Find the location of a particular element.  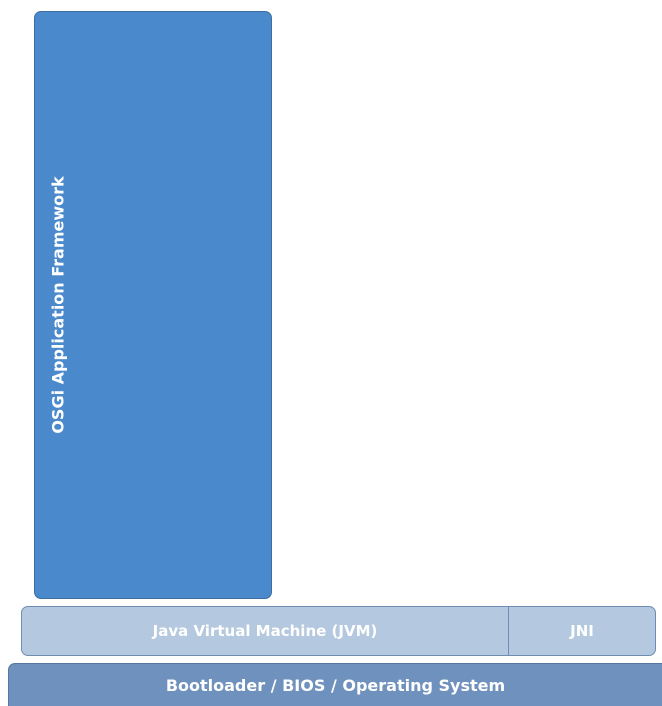

bootloader-layer-label: Bootloader / BIOS / Operating System is located at coordinates (335, 685).